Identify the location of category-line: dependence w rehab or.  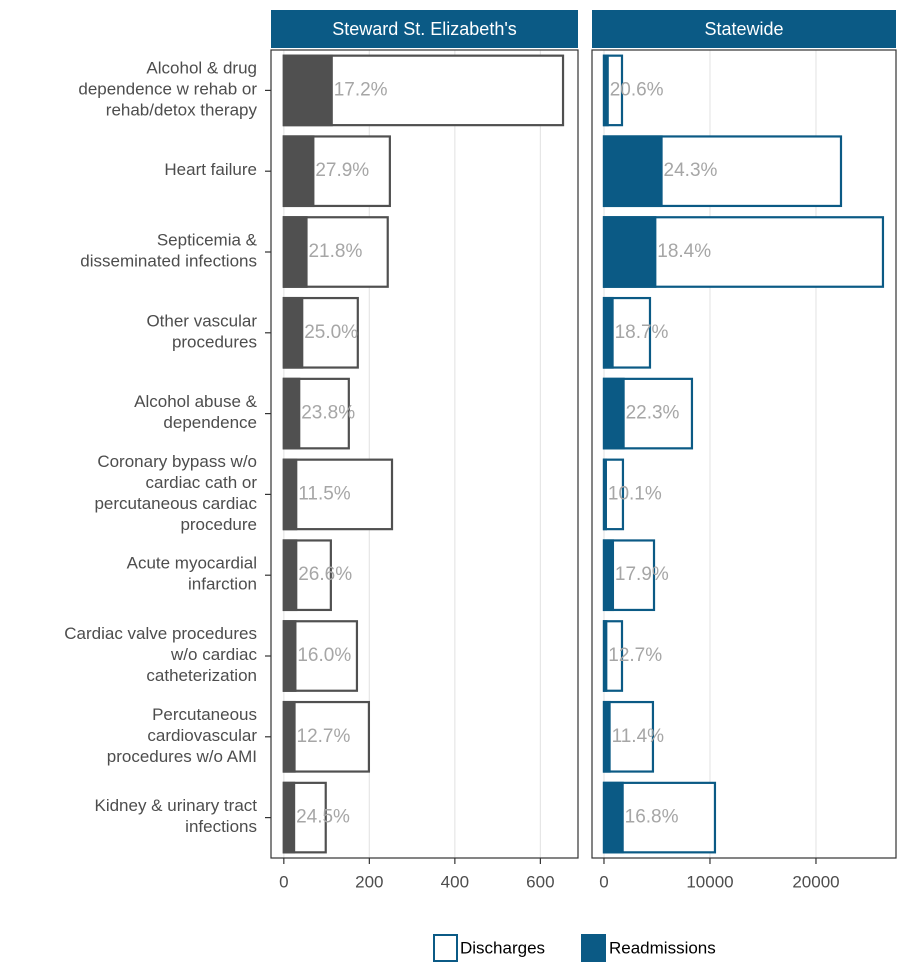
(167, 89).